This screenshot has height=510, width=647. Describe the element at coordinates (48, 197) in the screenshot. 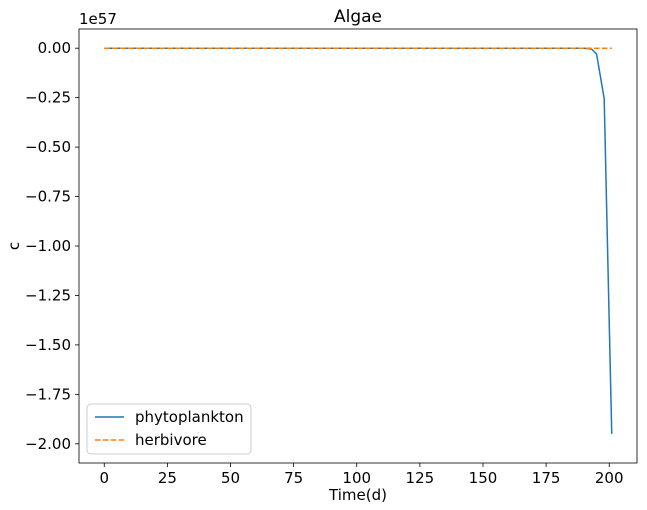

I see `y-tick-label: −0.75` at that location.